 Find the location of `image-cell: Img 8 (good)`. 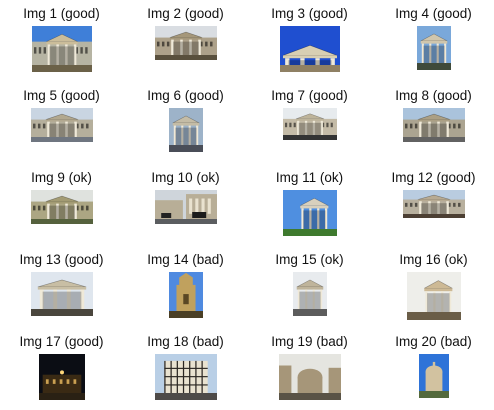

image-cell: Img 8 (good) is located at coordinates (433, 123).